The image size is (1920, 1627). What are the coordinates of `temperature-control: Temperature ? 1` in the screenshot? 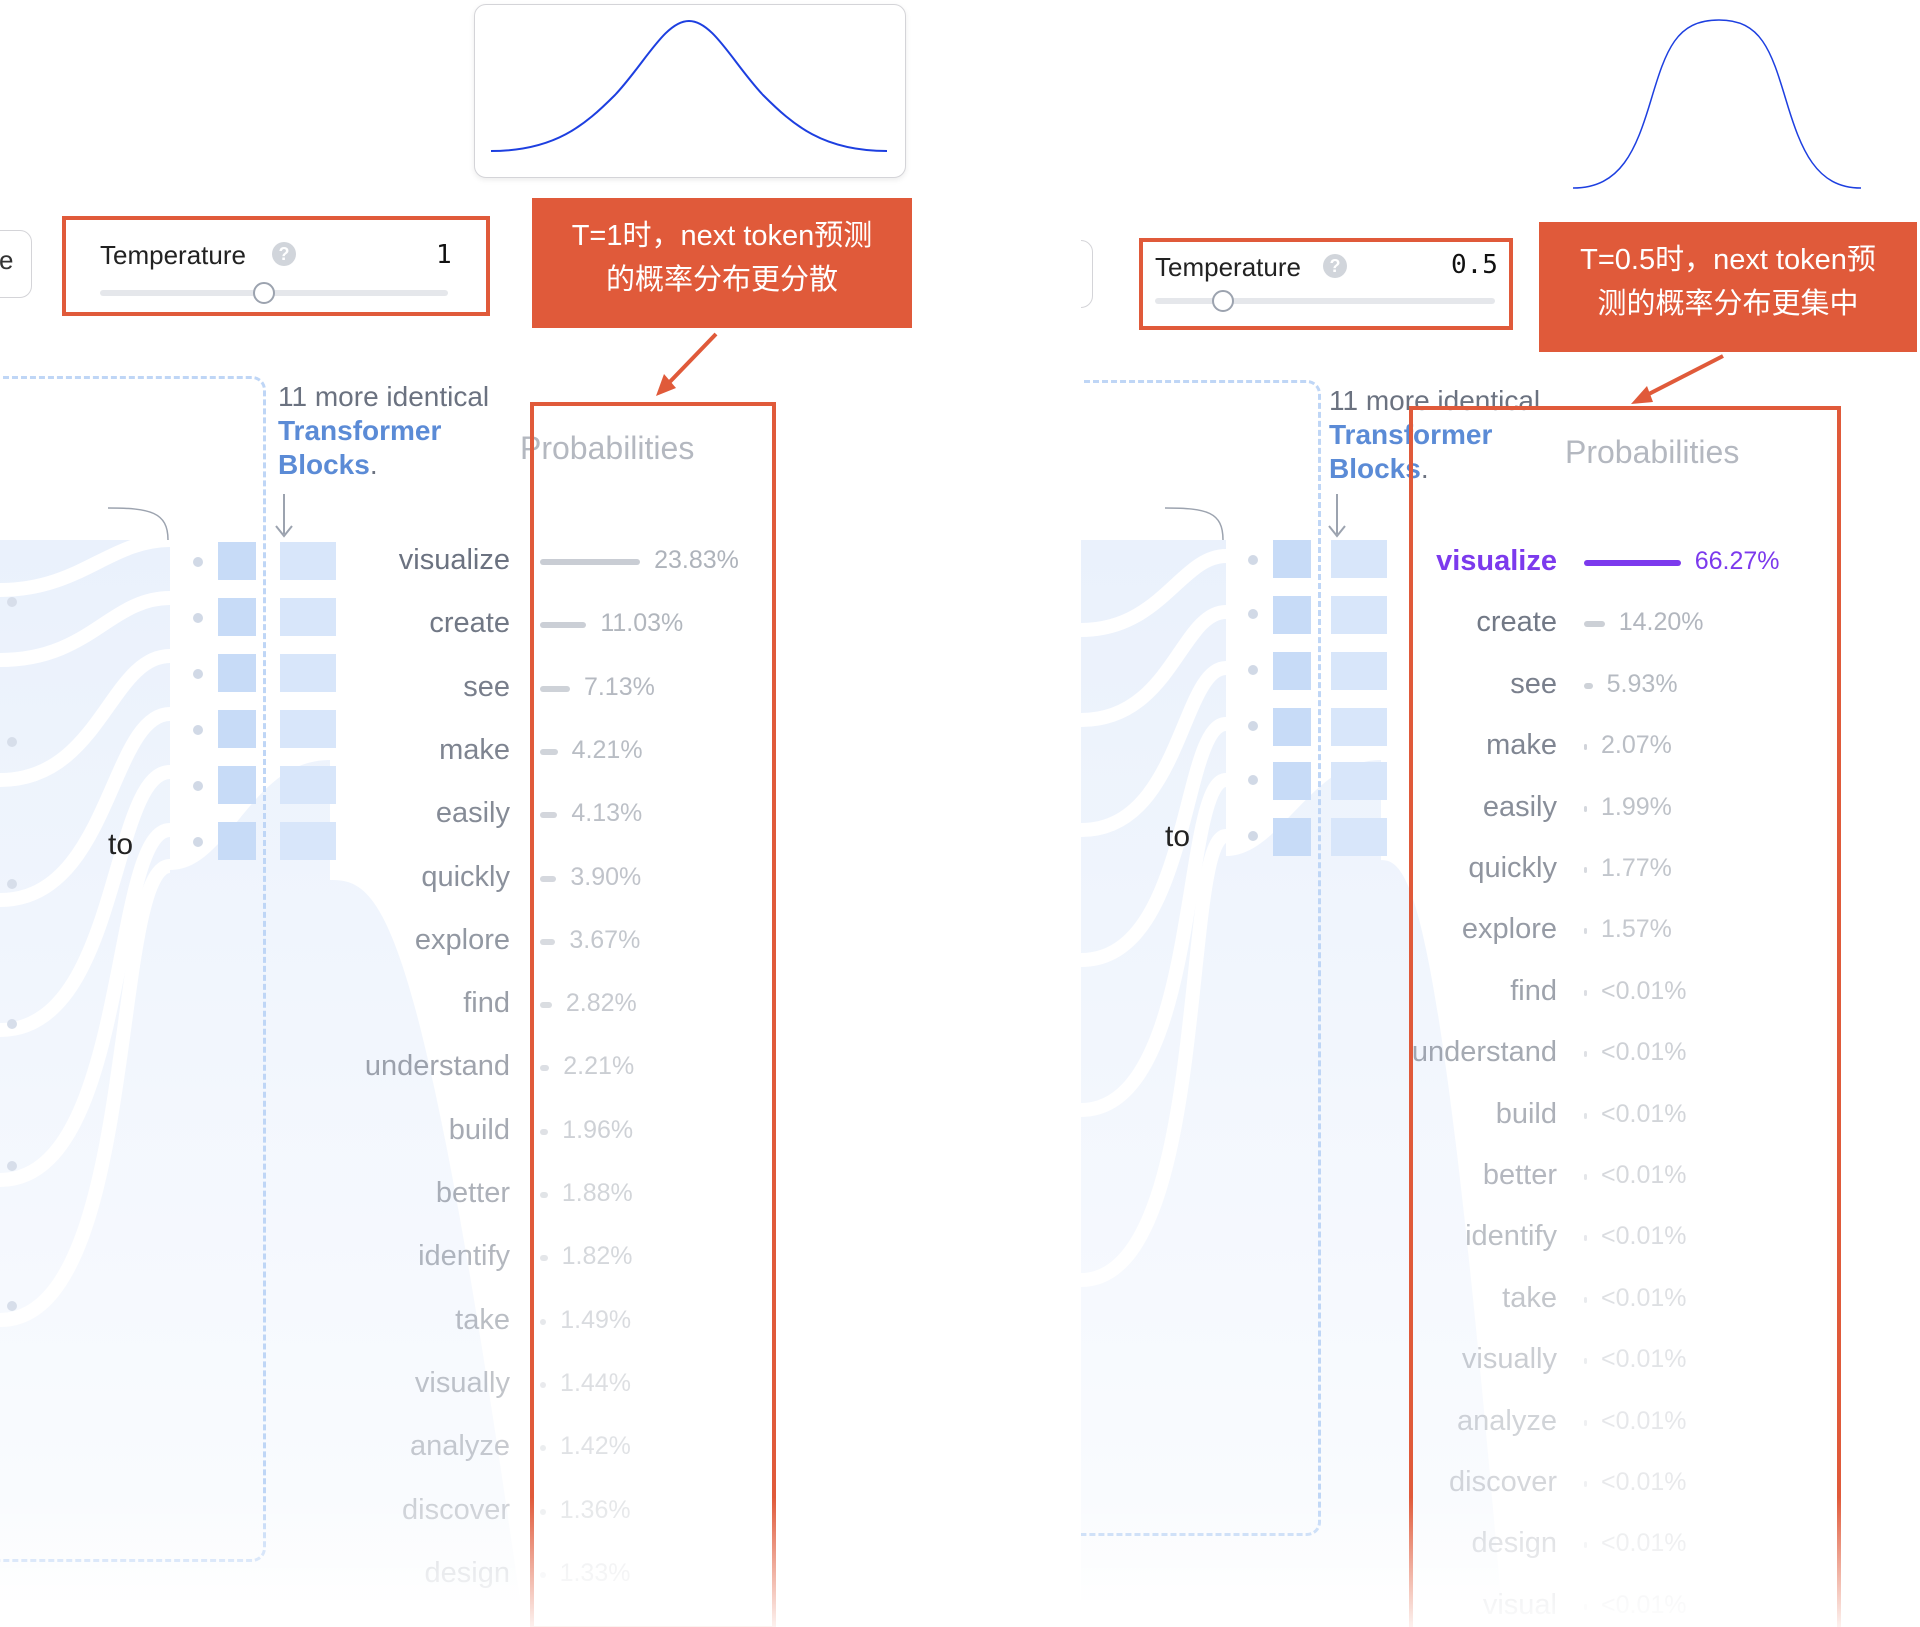 It's located at (276, 266).